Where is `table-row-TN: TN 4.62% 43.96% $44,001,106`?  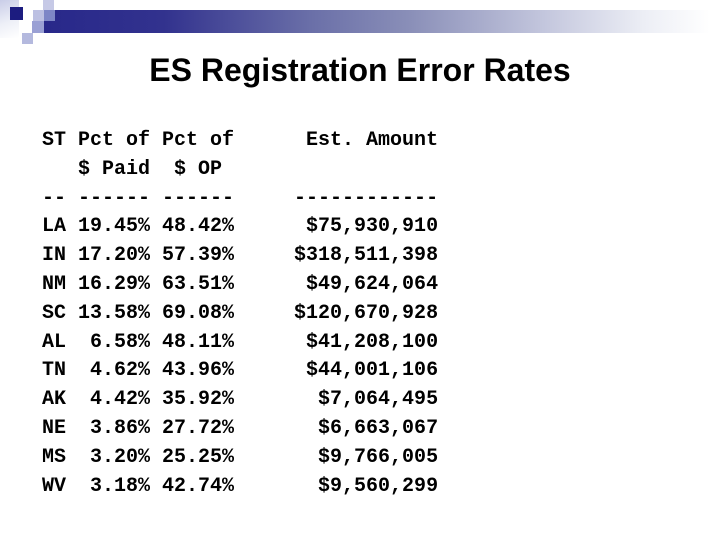 table-row-TN: TN 4.62% 43.96% $44,001,106 is located at coordinates (240, 371).